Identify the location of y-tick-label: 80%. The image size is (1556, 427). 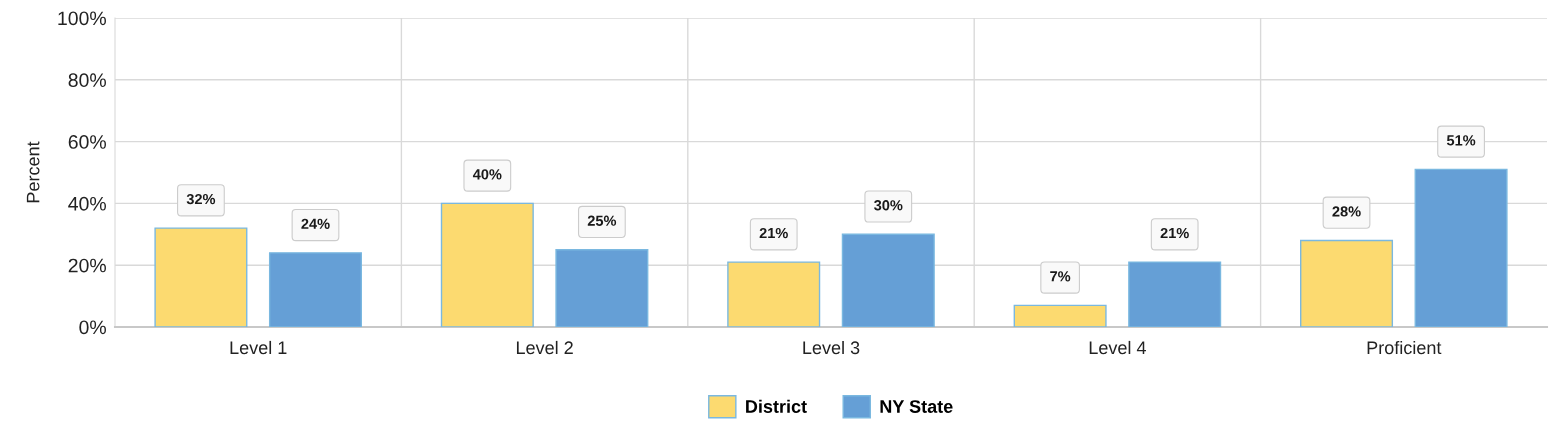
(87, 80).